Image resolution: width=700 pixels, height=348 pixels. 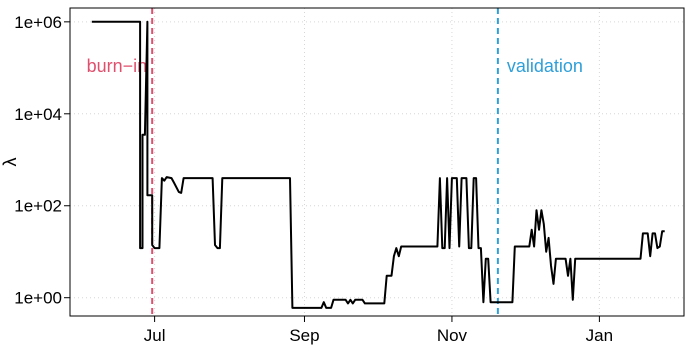 What do you see at coordinates (38, 114) in the screenshot?
I see `y-tick-label: 1e+04` at bounding box center [38, 114].